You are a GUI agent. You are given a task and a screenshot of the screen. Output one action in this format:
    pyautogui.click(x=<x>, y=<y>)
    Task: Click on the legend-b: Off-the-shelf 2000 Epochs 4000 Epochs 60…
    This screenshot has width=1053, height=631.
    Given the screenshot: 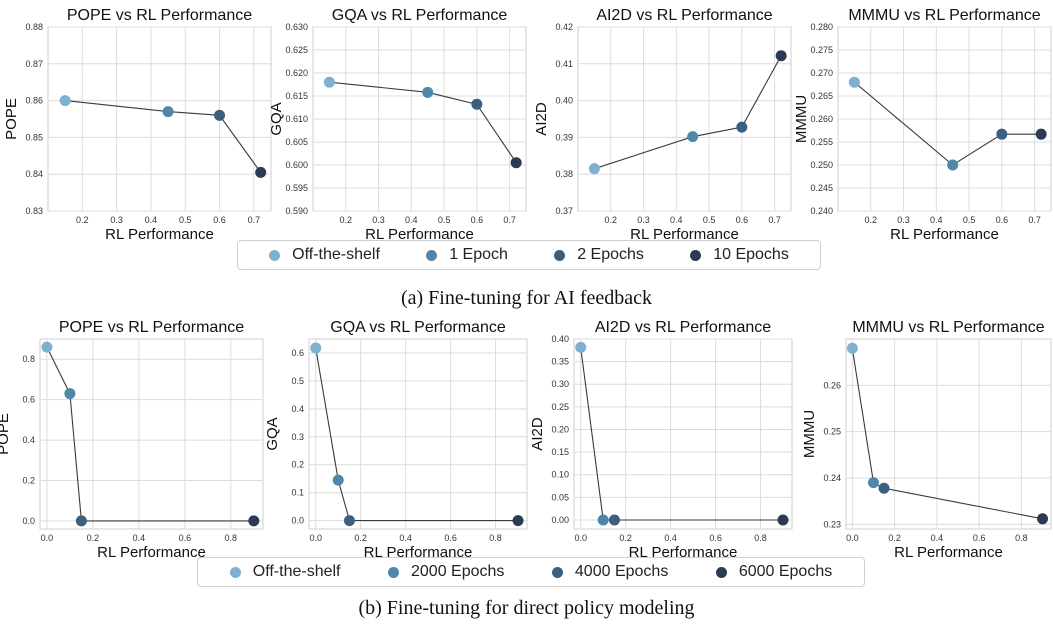 What is the action you would take?
    pyautogui.click(x=531, y=572)
    